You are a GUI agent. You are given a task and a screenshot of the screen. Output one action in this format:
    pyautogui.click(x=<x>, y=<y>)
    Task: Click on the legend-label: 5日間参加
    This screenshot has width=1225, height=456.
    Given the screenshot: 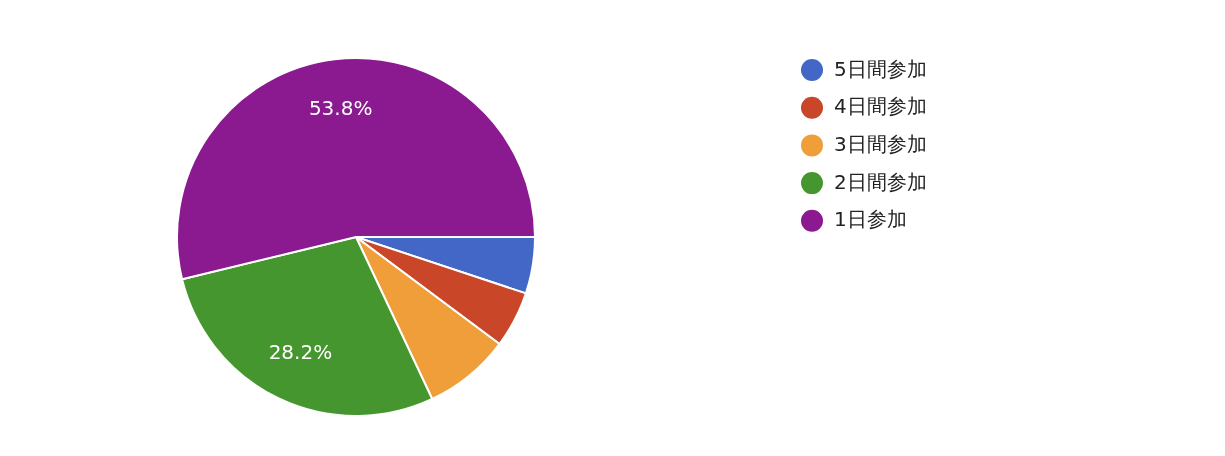 What is the action you would take?
    pyautogui.click(x=880, y=68)
    